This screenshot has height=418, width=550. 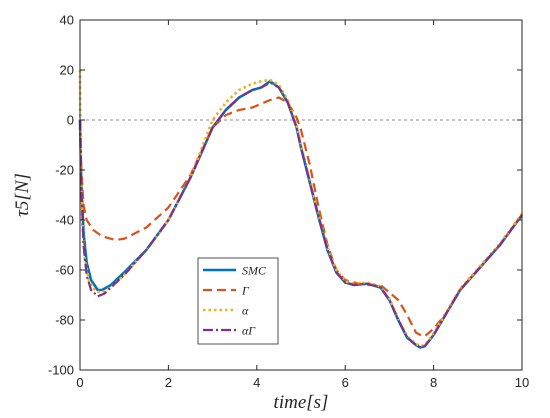 I want to click on y-tick-label: -60, so click(x=64, y=270).